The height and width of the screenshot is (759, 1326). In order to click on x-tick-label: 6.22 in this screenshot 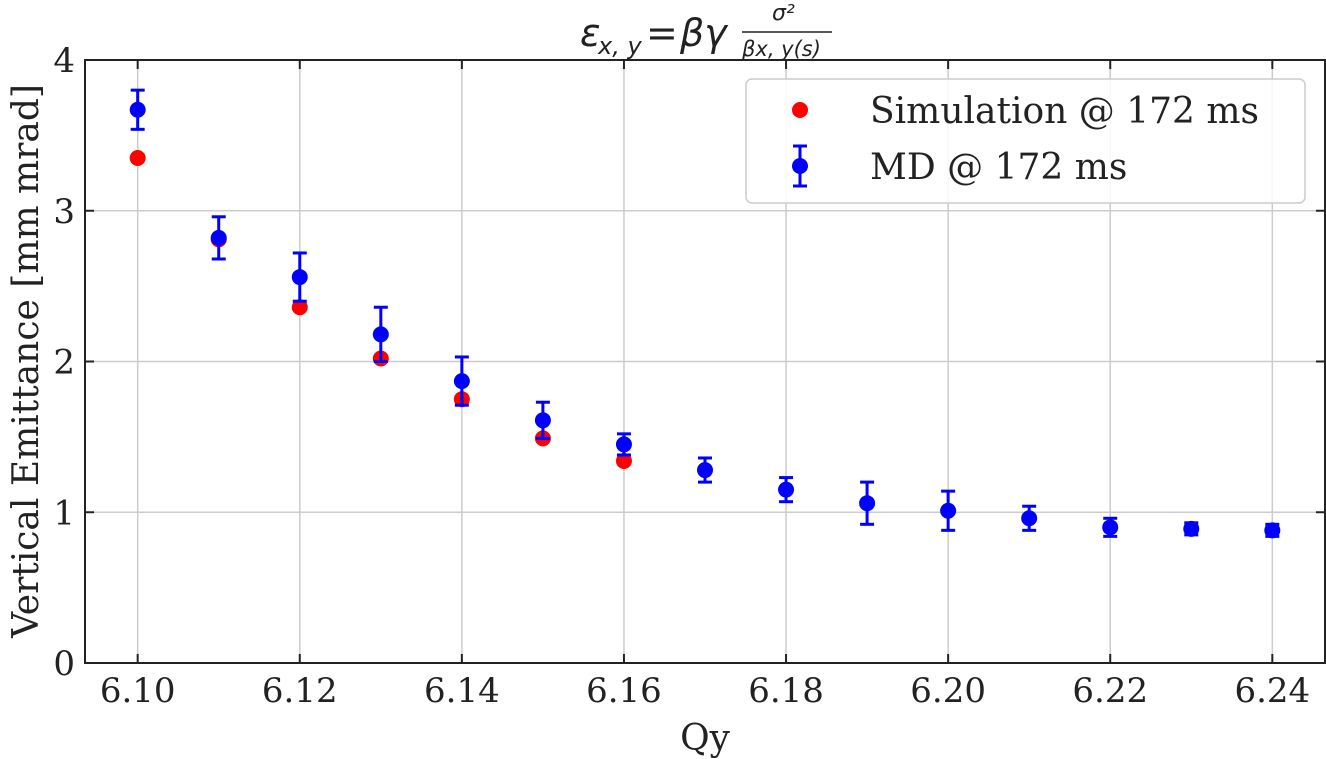, I will do `click(1110, 691)`.